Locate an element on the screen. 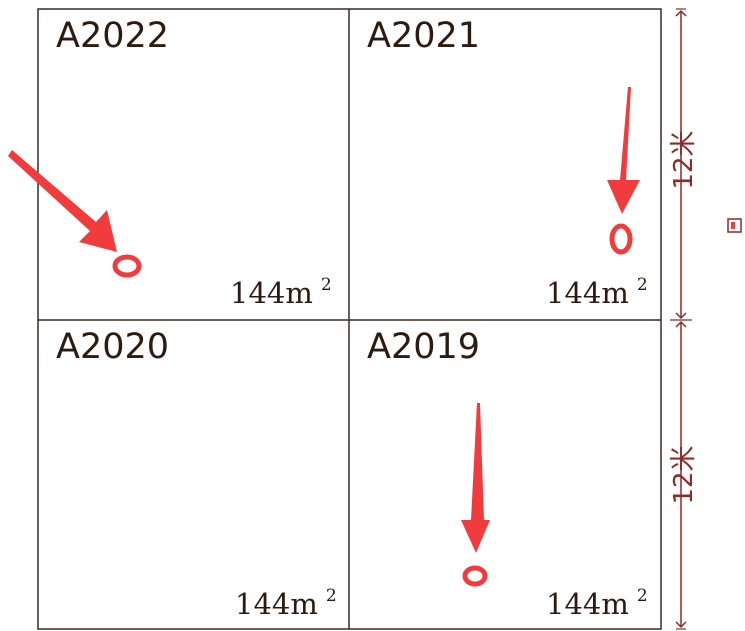 This screenshot has height=631, width=745. dimension-bottom: 12米 is located at coordinates (684, 475).